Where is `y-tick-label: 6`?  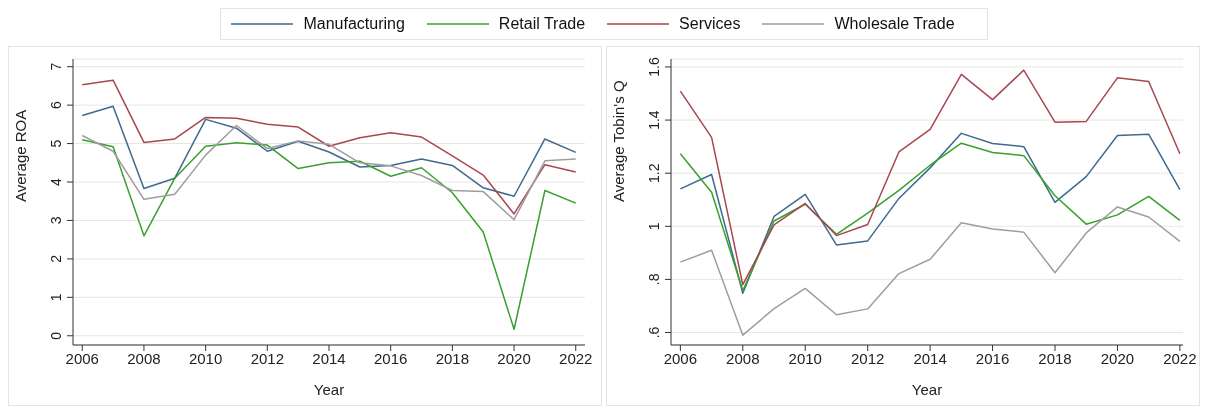
y-tick-label: 6 is located at coordinates (56, 105).